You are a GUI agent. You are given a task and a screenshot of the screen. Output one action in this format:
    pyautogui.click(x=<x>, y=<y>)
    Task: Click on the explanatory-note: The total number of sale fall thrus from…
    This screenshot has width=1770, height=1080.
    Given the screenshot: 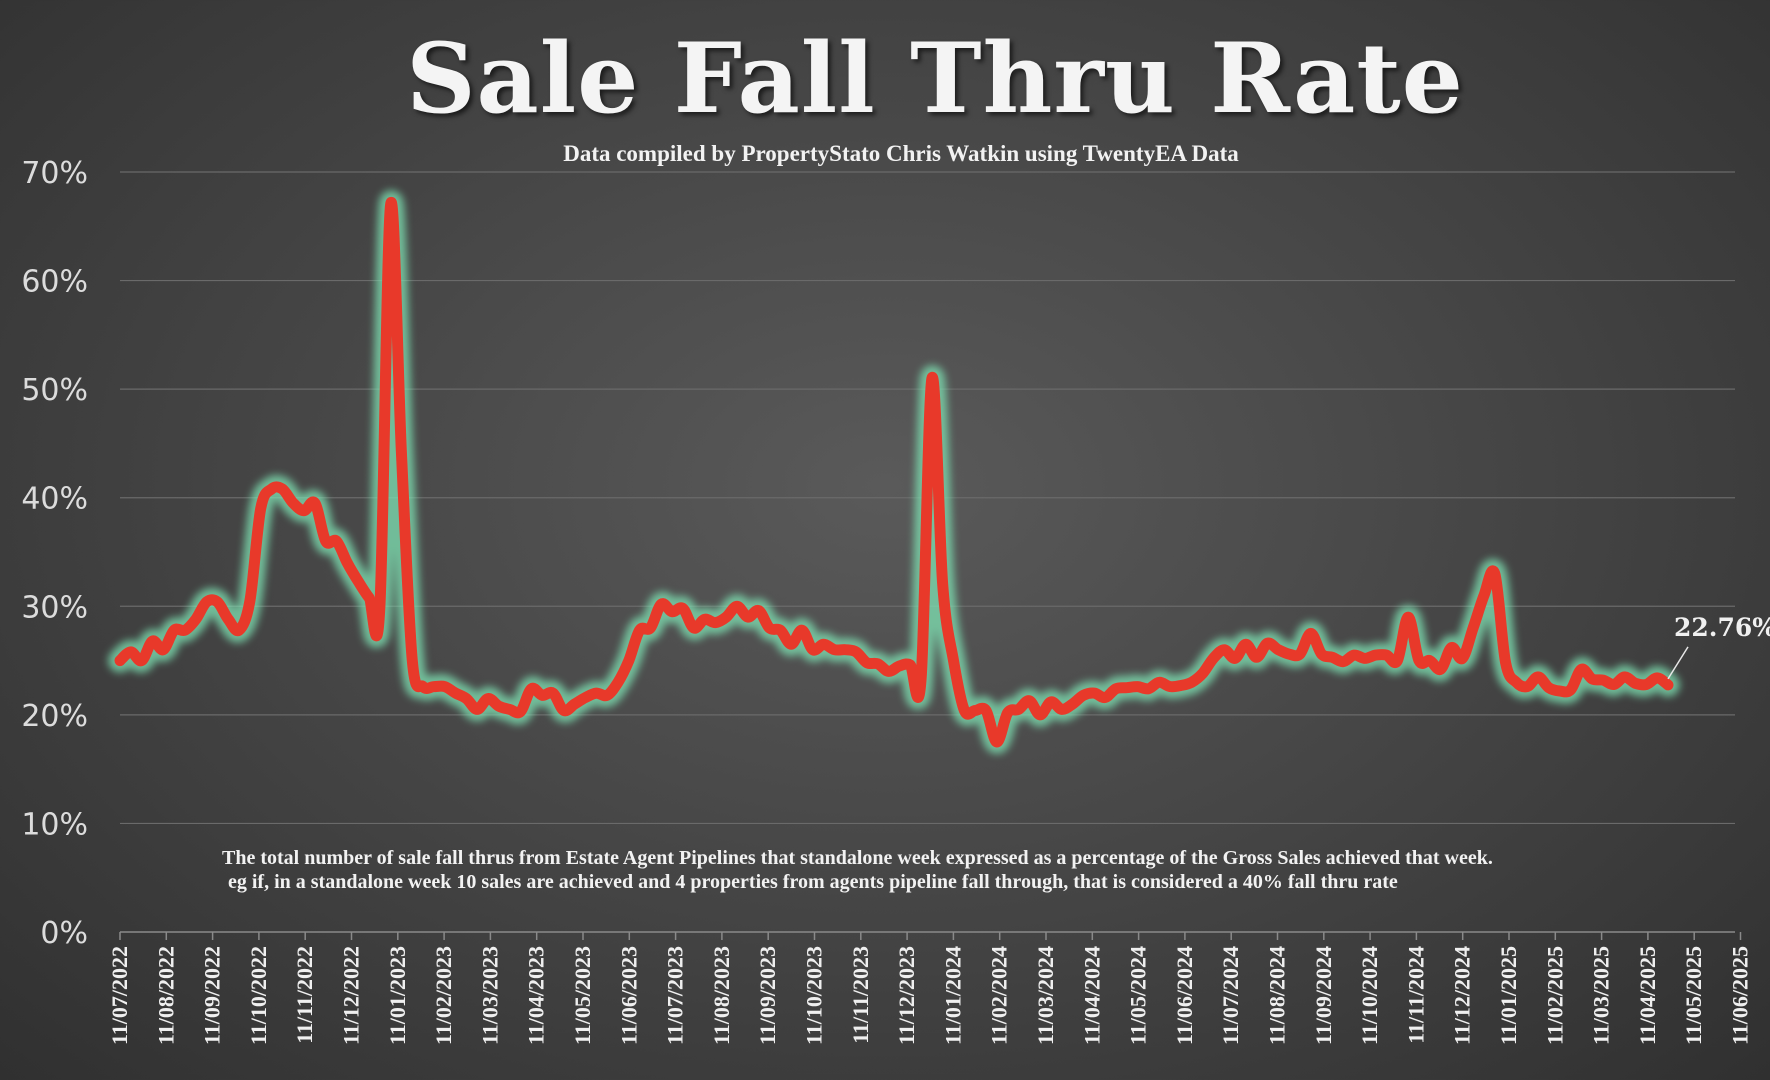 What is the action you would take?
    pyautogui.click(x=972, y=870)
    